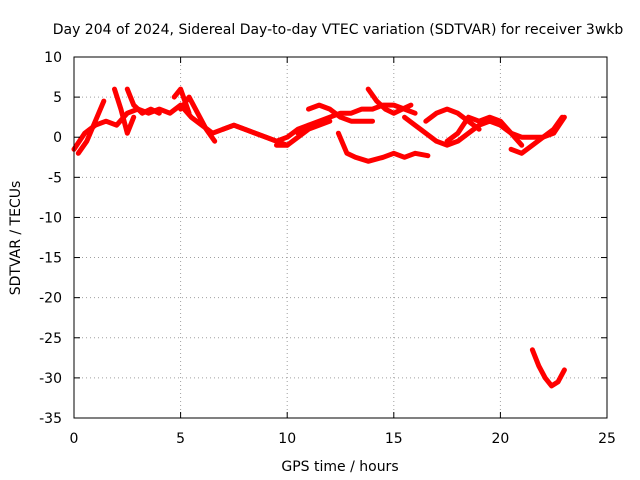 Image resolution: width=640 pixels, height=480 pixels. Describe the element at coordinates (57, 98) in the screenshot. I see `y-tick-label: 5` at that location.